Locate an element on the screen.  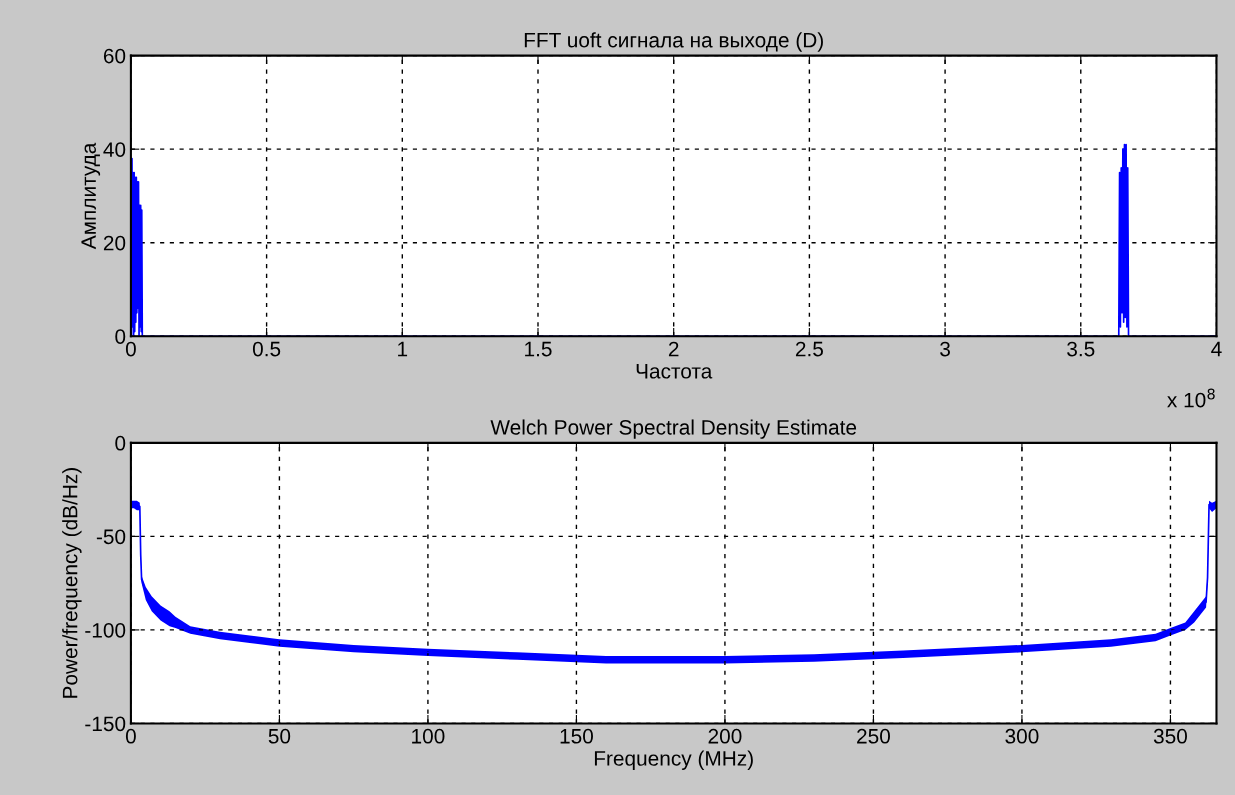
x-tick-label: 200 is located at coordinates (725, 736).